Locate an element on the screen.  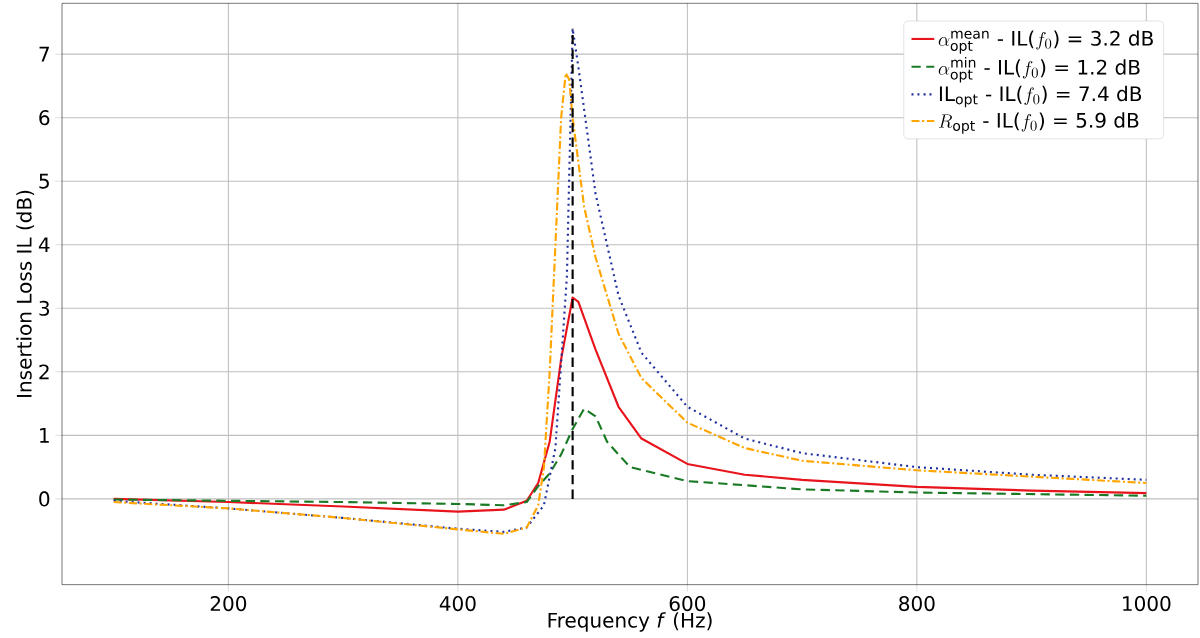
y-tick-label: 4 is located at coordinates (44, 245).